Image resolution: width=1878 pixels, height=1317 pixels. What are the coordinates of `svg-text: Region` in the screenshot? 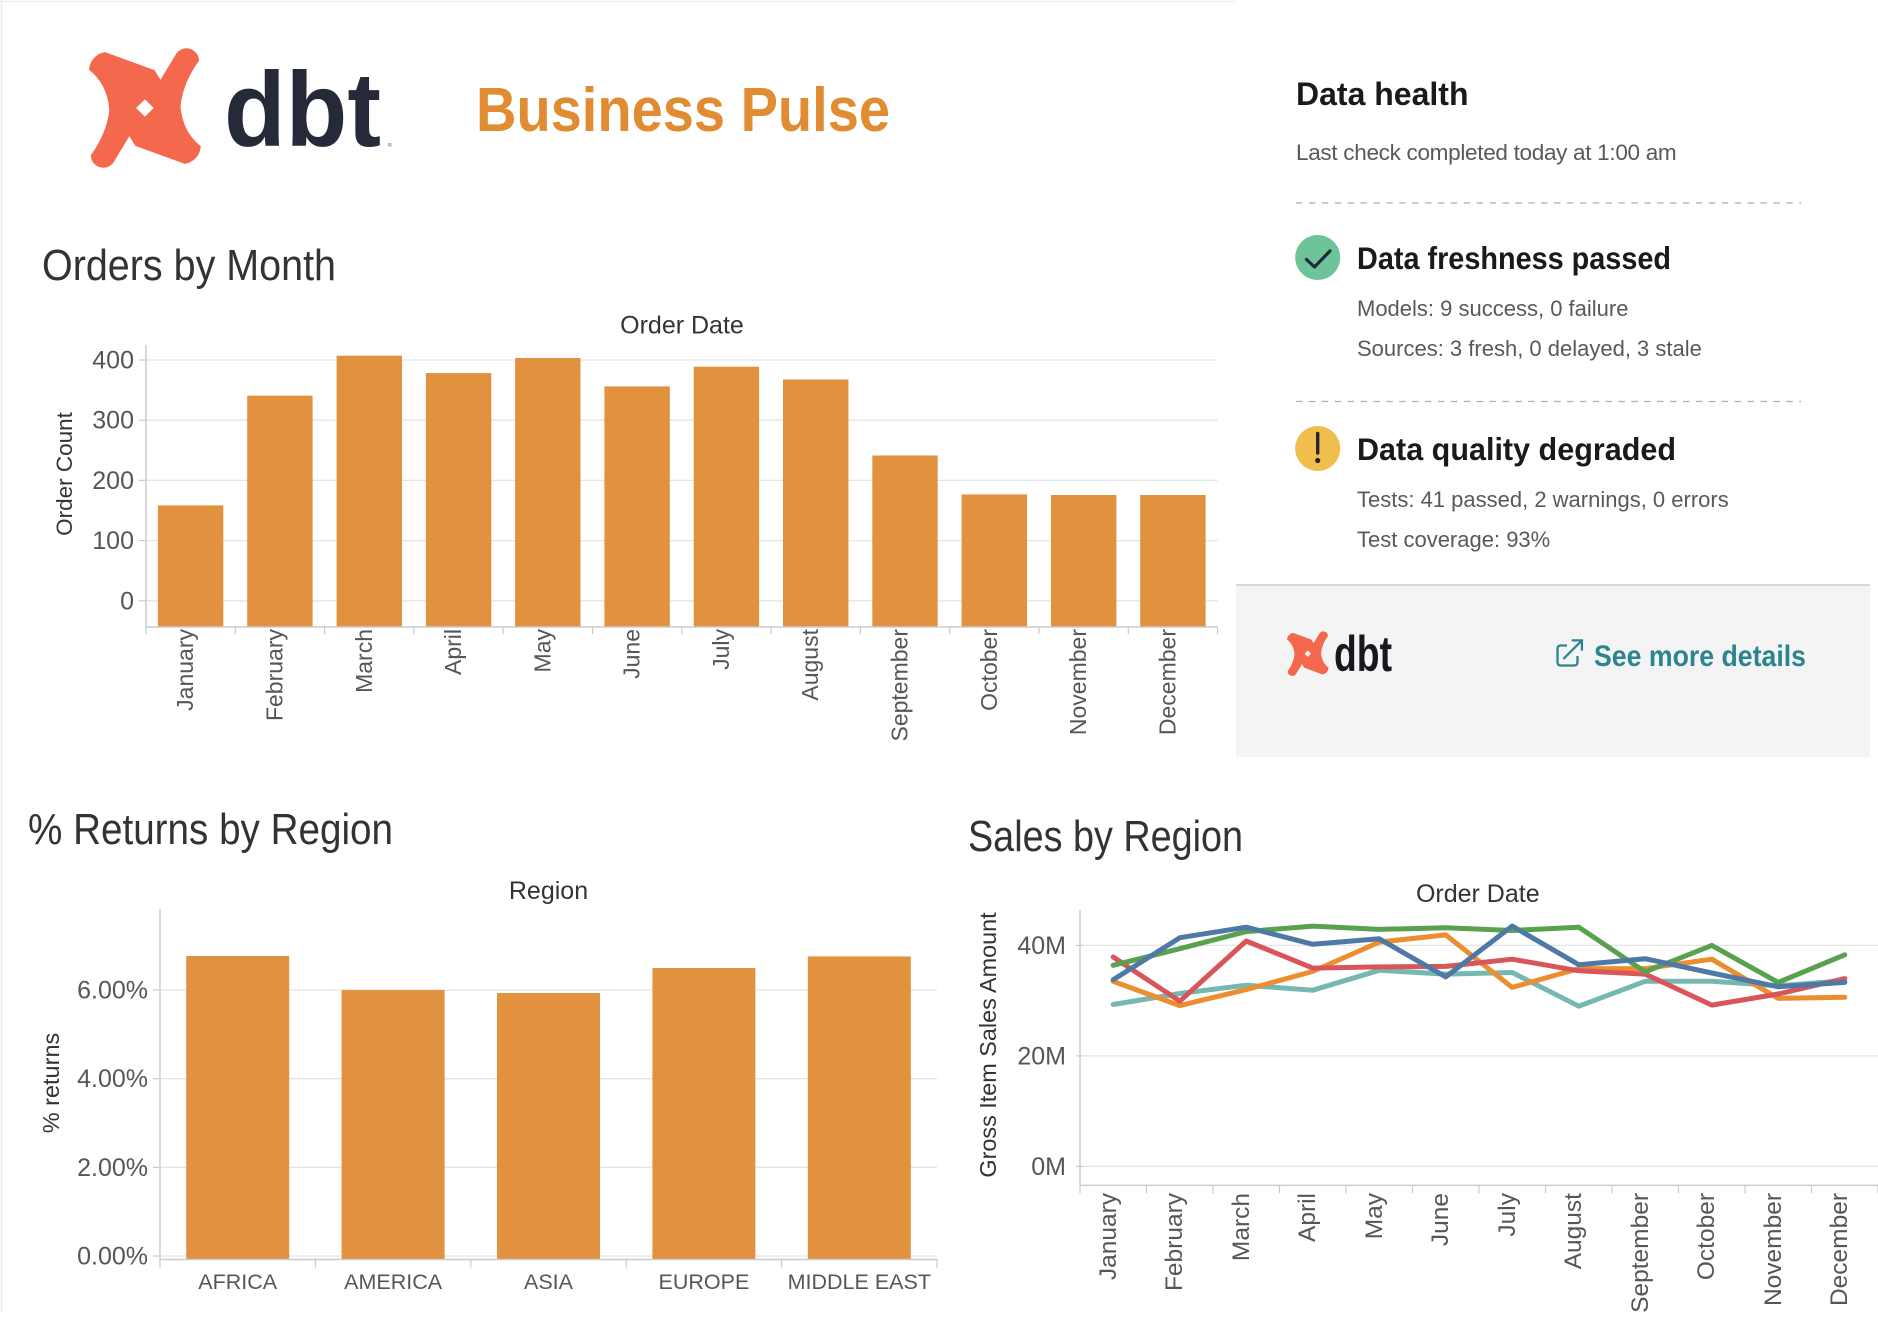 It's located at (548, 891).